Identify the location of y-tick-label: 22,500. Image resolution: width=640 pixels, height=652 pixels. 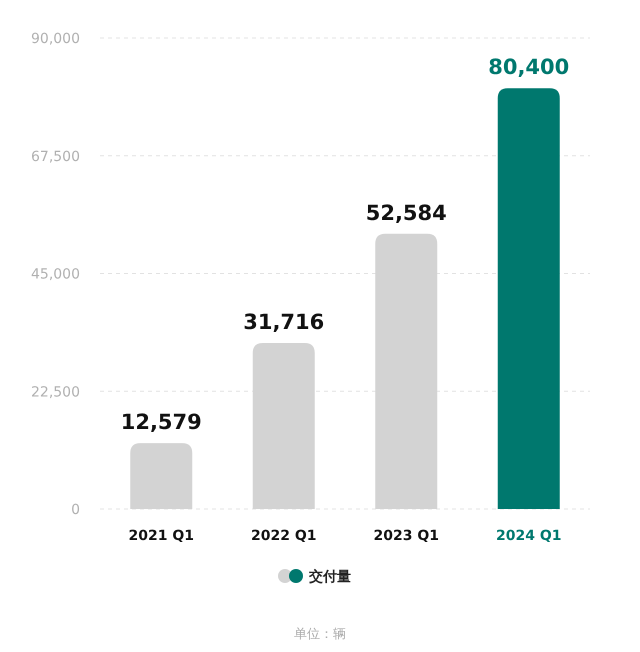
(55, 392).